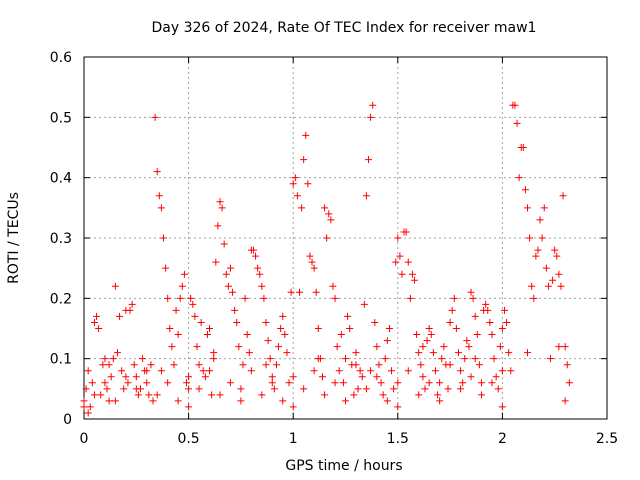  Describe the element at coordinates (61, 58) in the screenshot. I see `y-tick-label: 0.6` at that location.